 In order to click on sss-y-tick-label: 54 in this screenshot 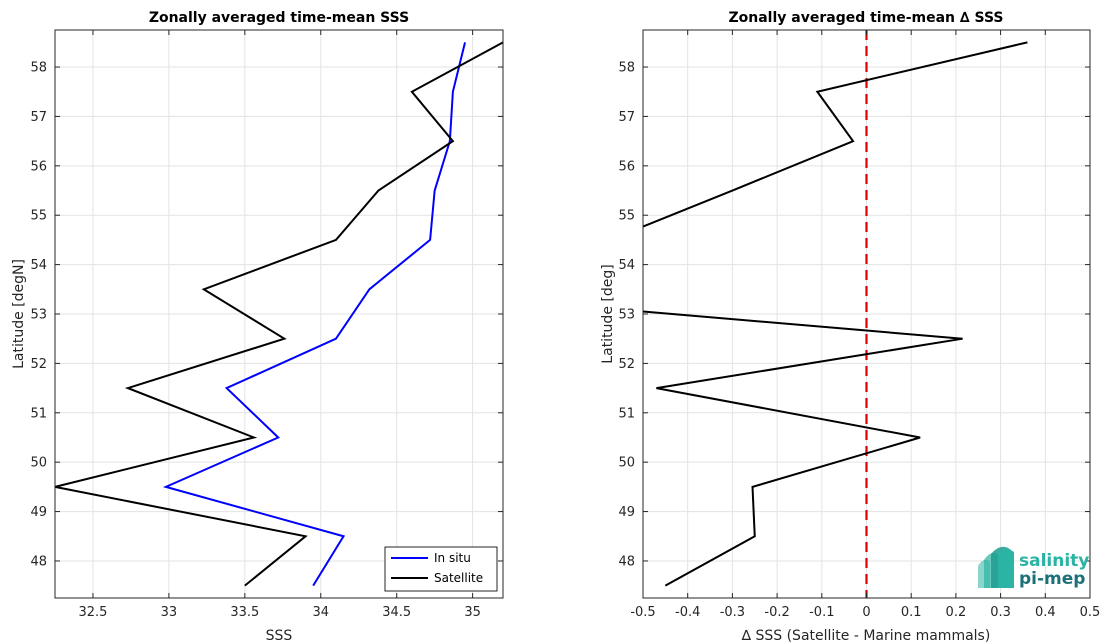, I will do `click(38, 265)`.